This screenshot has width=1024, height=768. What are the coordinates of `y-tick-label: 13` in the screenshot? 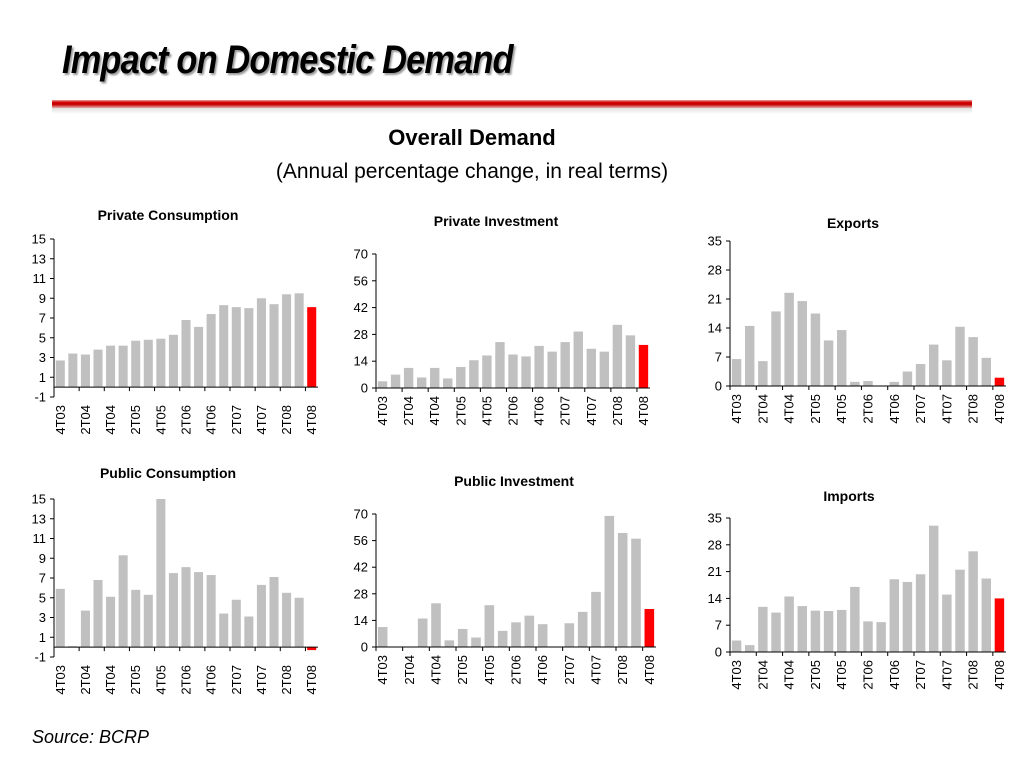 It's located at (39, 258).